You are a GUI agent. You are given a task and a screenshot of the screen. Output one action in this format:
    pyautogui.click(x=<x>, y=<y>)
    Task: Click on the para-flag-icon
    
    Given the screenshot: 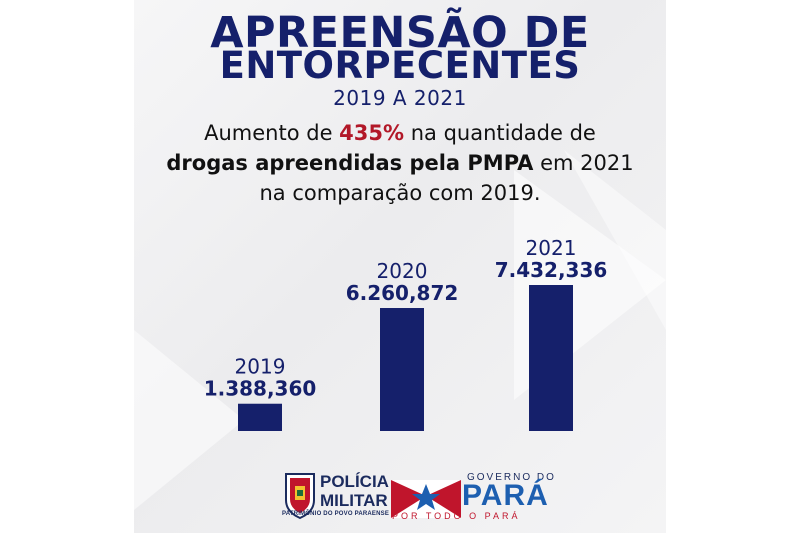 What is the action you would take?
    pyautogui.click(x=426, y=499)
    